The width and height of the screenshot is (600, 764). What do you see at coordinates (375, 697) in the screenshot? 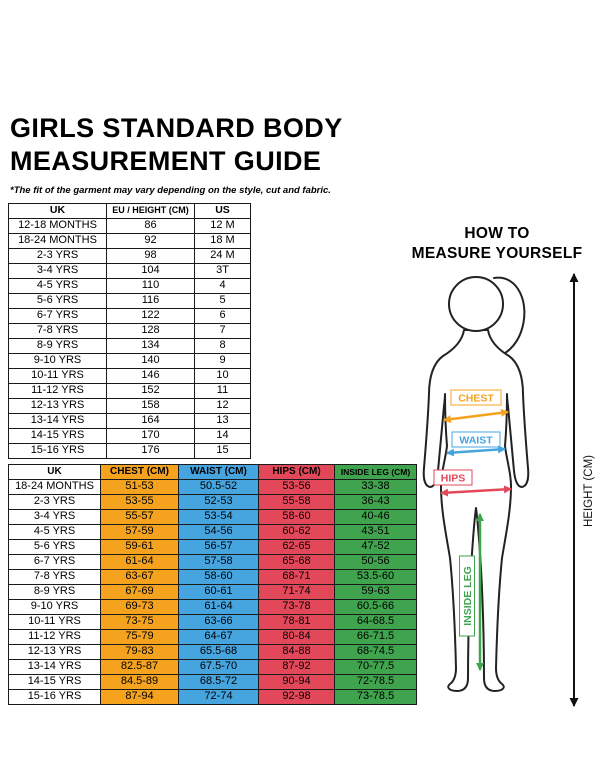
I see `table-cell: 73-78.5` at bounding box center [375, 697].